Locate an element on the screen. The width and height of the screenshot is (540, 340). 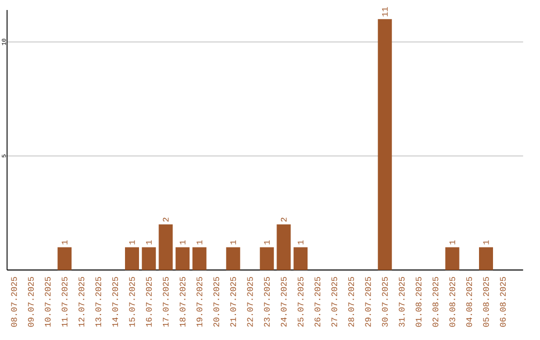
x-tick-label: 25.07.2025 is located at coordinates (301, 301).